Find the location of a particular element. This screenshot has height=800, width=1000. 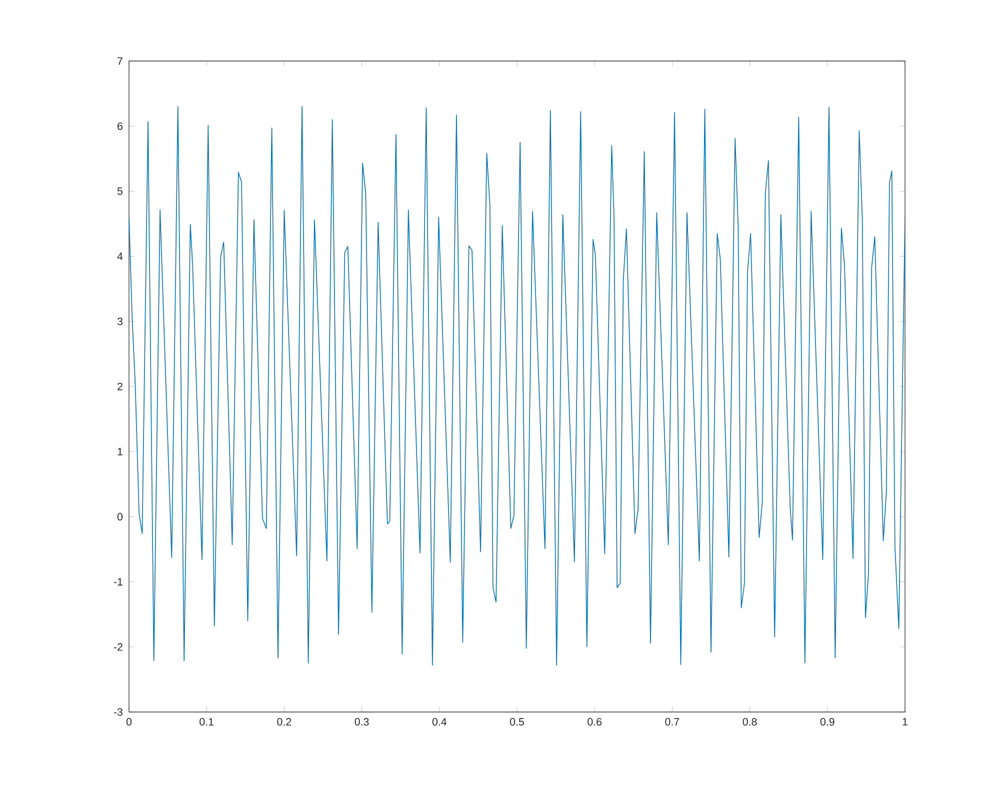

y-tick-label: 0 is located at coordinates (120, 516).